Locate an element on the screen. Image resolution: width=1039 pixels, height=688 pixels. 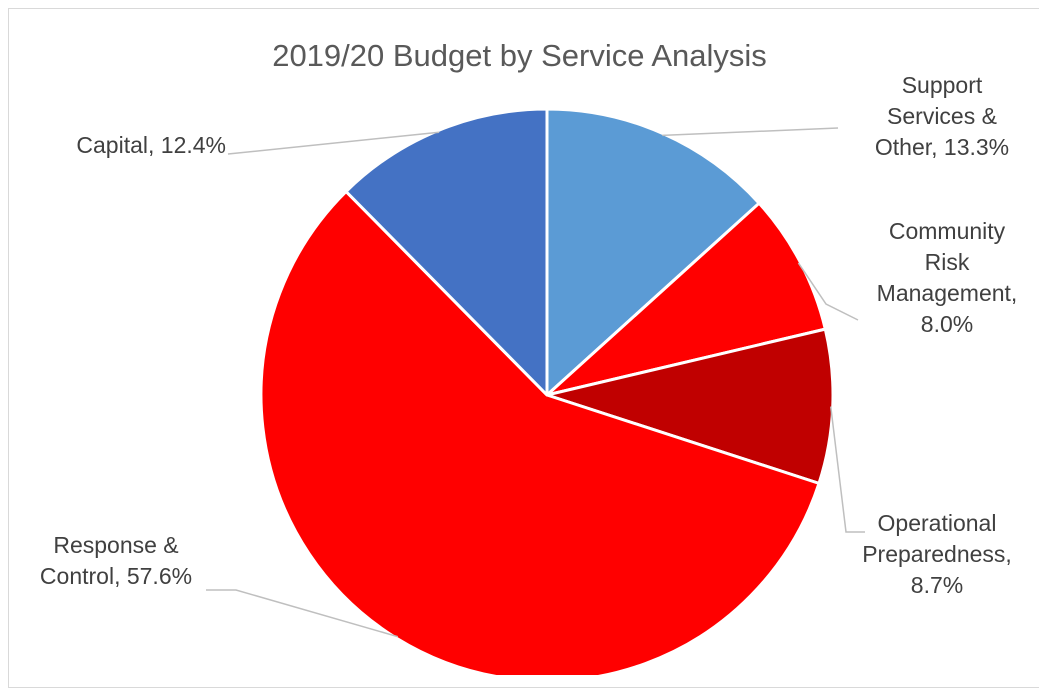
pie-slice-operational-preparedness is located at coordinates (690, 406).